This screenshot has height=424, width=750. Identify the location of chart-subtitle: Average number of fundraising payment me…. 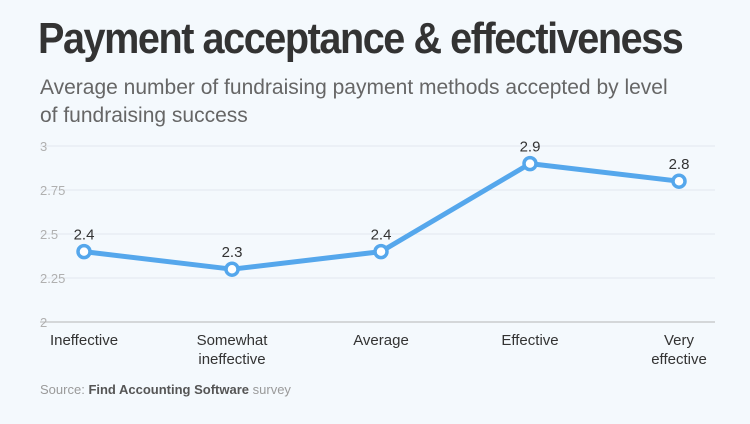
(354, 101).